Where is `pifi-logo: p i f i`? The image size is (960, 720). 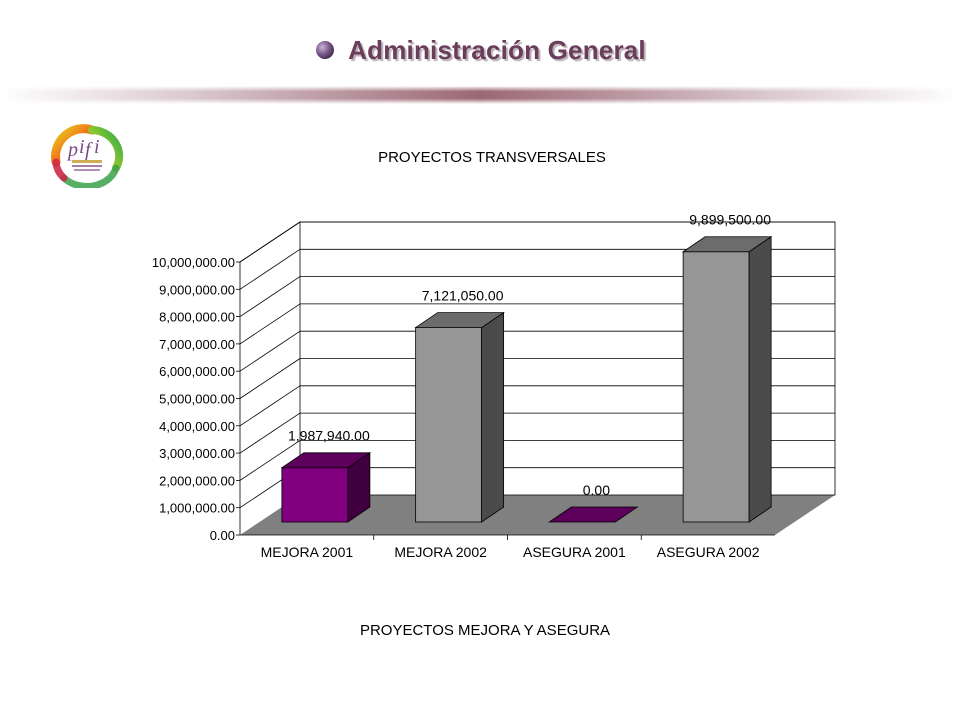
pifi-logo: p i f i is located at coordinates (87, 156).